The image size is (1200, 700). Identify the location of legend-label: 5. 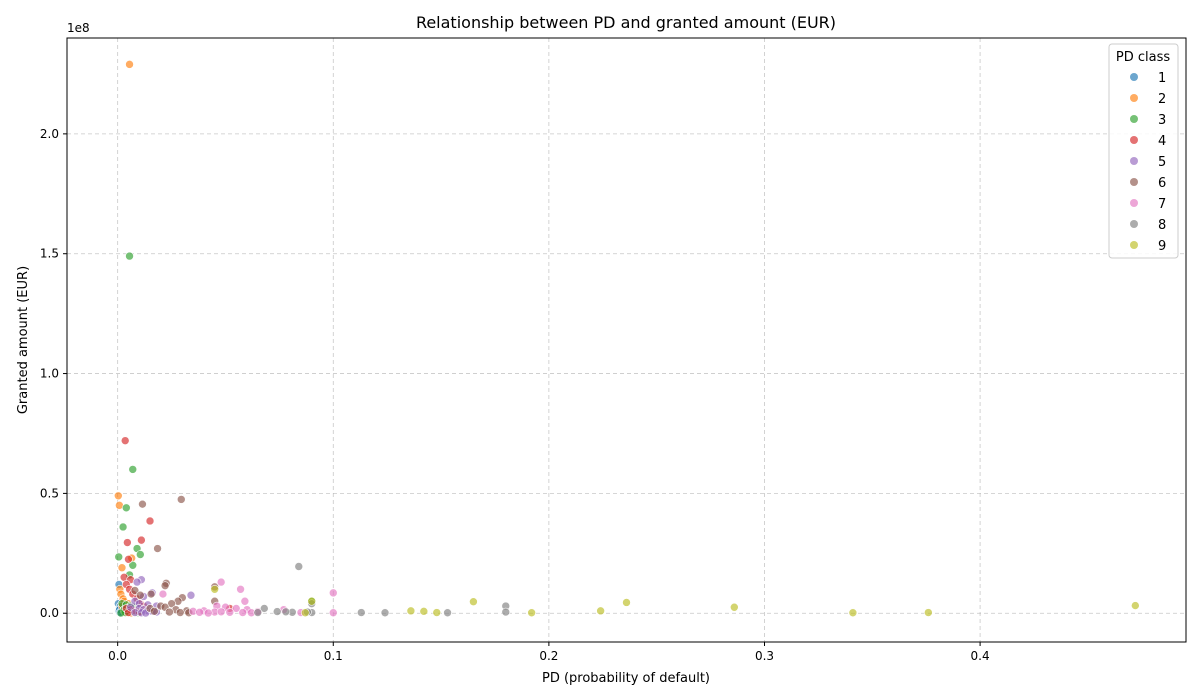
(1162, 162).